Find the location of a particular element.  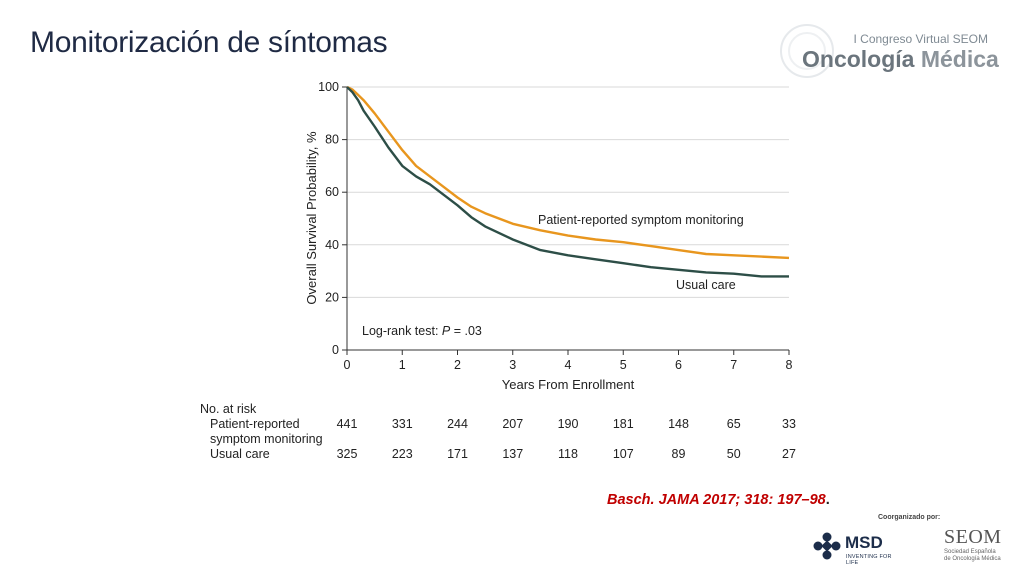

y-tick-label: 100 is located at coordinates (328, 87).